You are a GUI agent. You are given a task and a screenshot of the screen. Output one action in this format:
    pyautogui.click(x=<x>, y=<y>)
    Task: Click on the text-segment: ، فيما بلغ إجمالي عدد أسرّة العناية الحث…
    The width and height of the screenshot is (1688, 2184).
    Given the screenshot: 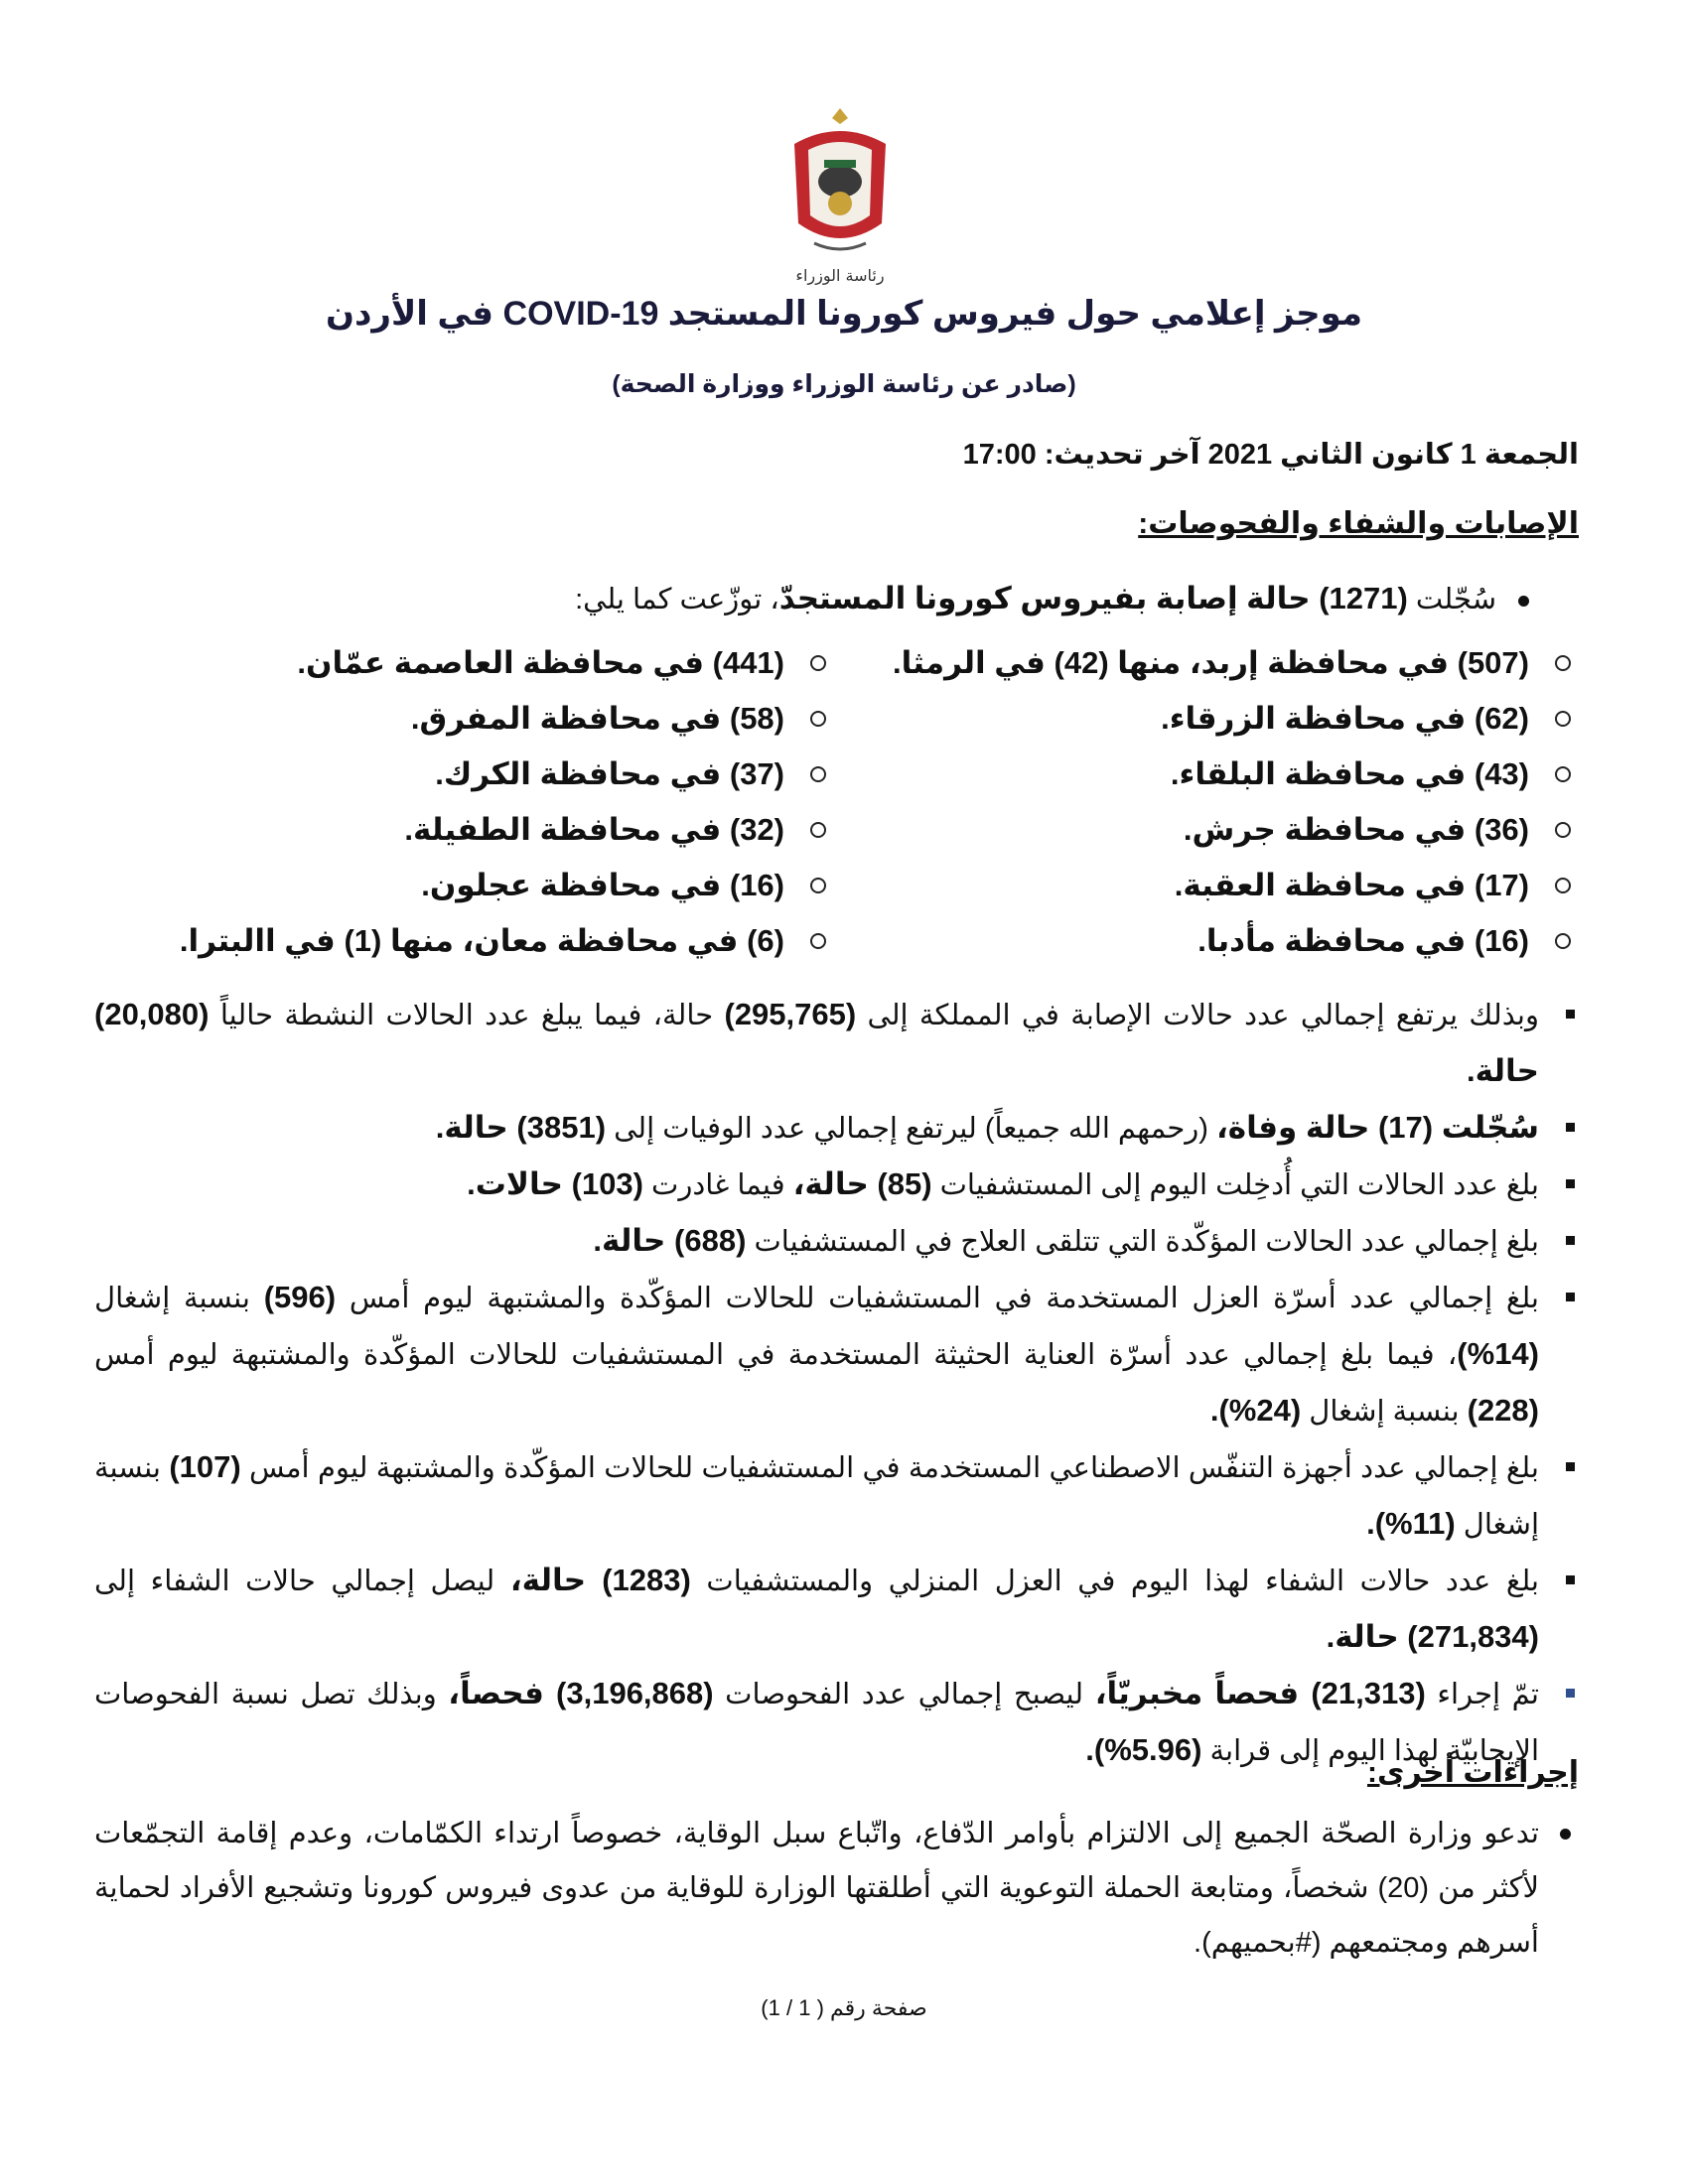 What is the action you would take?
    pyautogui.click(x=776, y=1355)
    